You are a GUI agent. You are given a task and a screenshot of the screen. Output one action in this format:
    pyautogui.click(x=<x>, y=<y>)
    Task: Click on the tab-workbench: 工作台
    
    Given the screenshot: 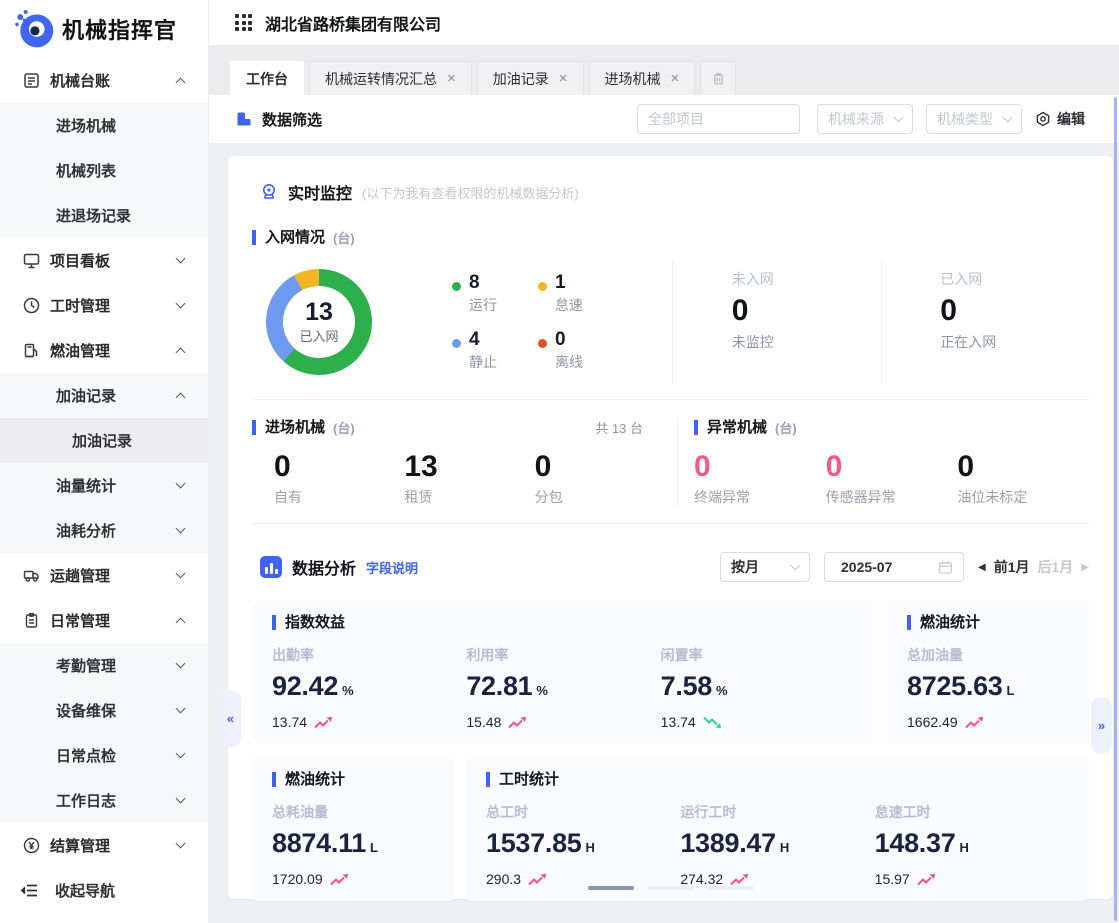 What is the action you would take?
    pyautogui.click(x=267, y=78)
    